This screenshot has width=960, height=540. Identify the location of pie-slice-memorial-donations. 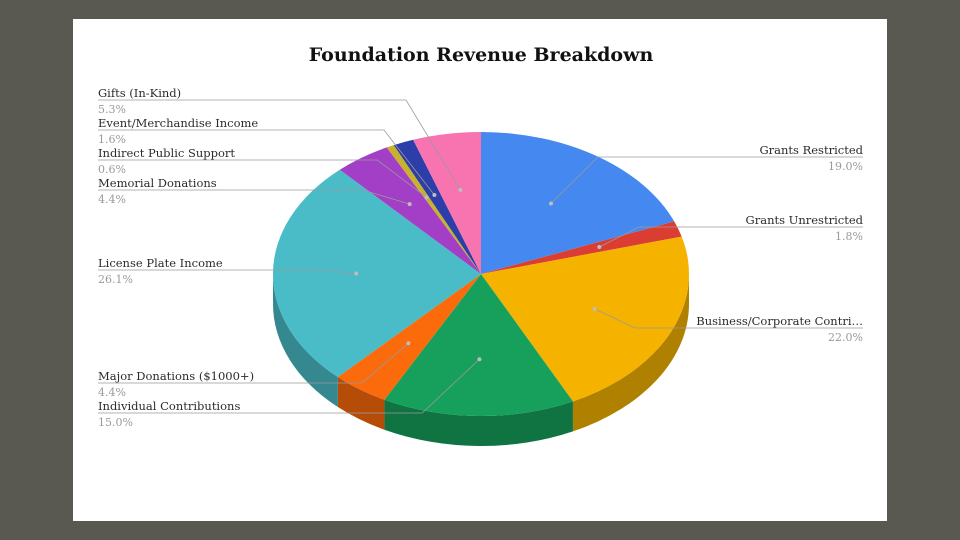
(410, 210).